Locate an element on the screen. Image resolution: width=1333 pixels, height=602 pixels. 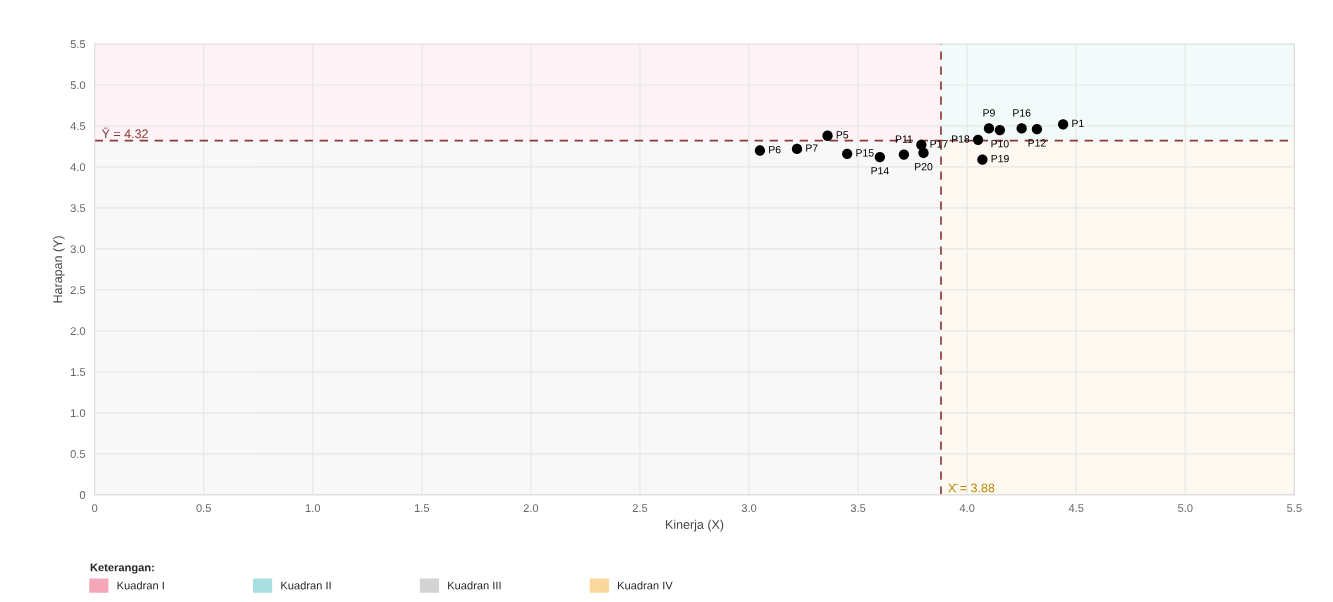
x-tick-label: 3.0 is located at coordinates (749, 508).